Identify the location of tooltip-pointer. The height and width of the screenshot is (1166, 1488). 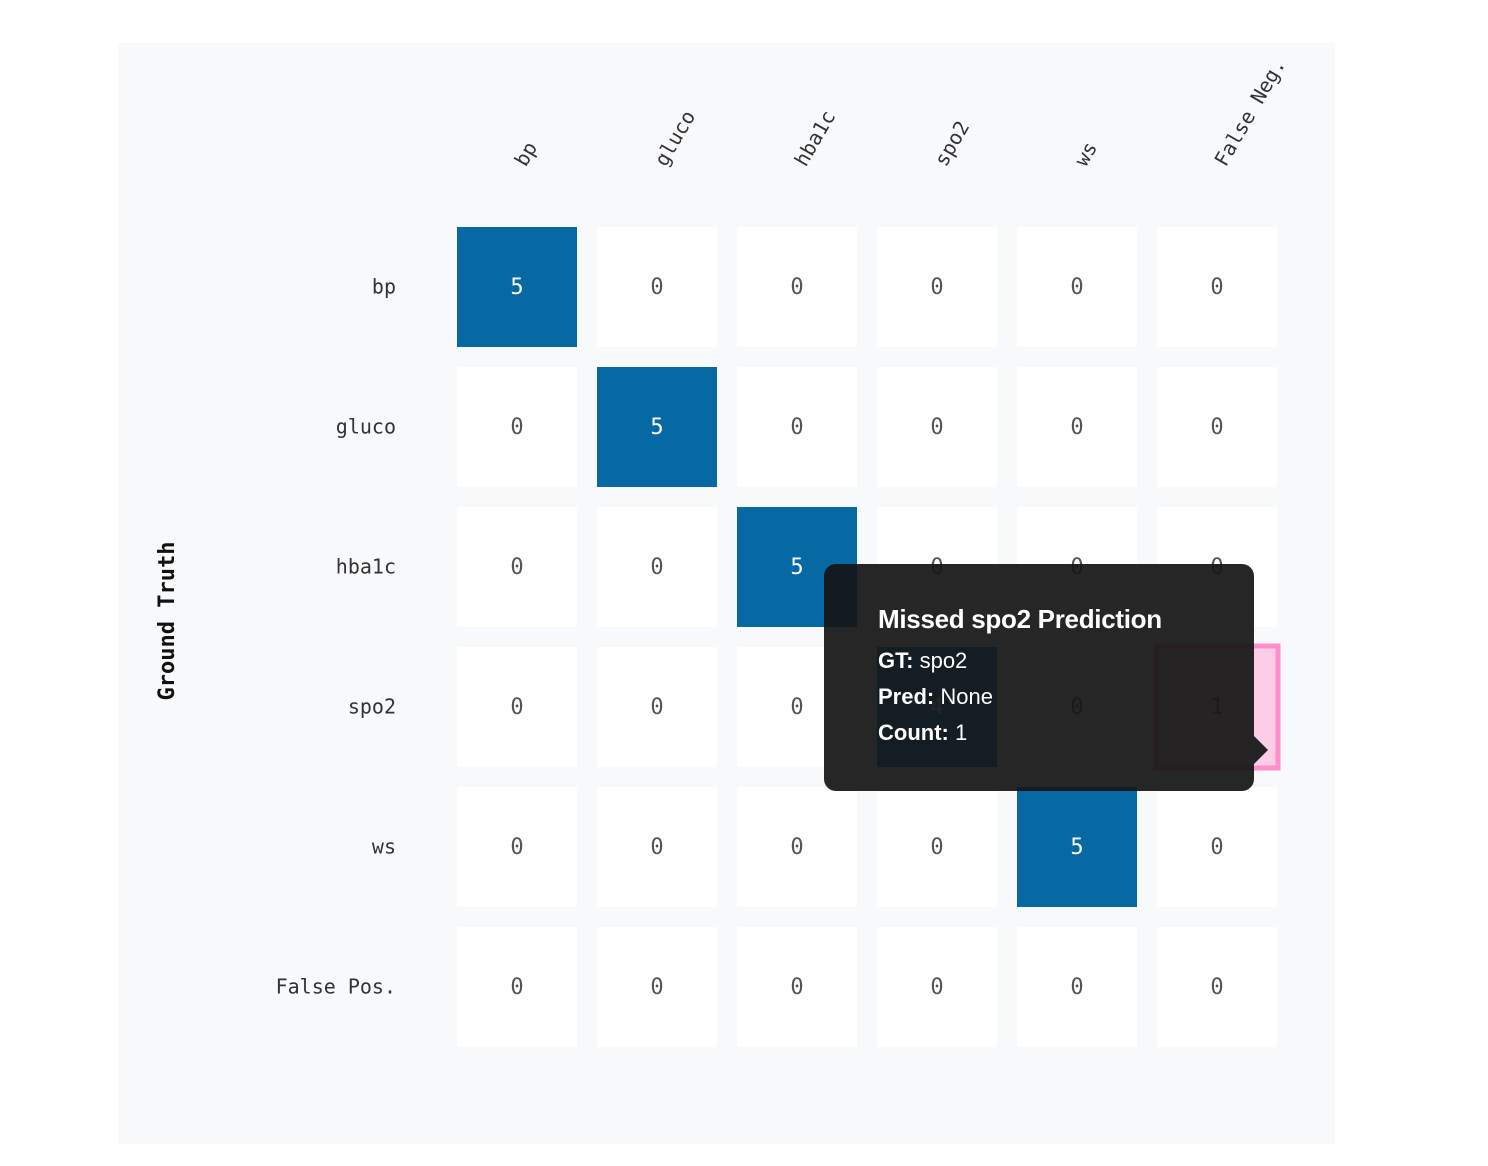
(1261, 750).